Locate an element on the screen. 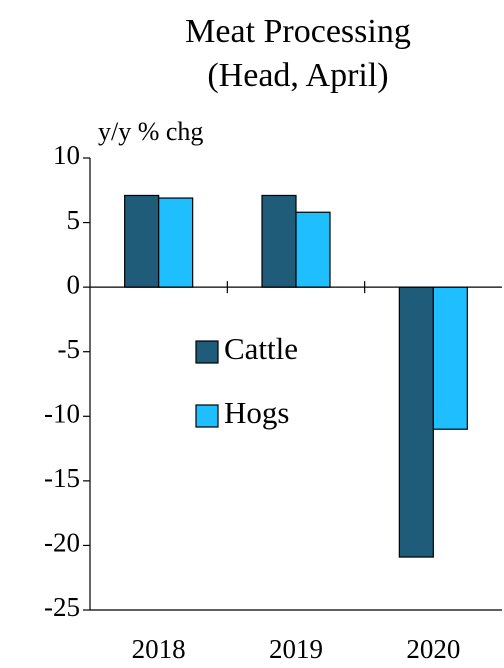 The width and height of the screenshot is (504, 668). y-tick-label: -5 is located at coordinates (69, 349).